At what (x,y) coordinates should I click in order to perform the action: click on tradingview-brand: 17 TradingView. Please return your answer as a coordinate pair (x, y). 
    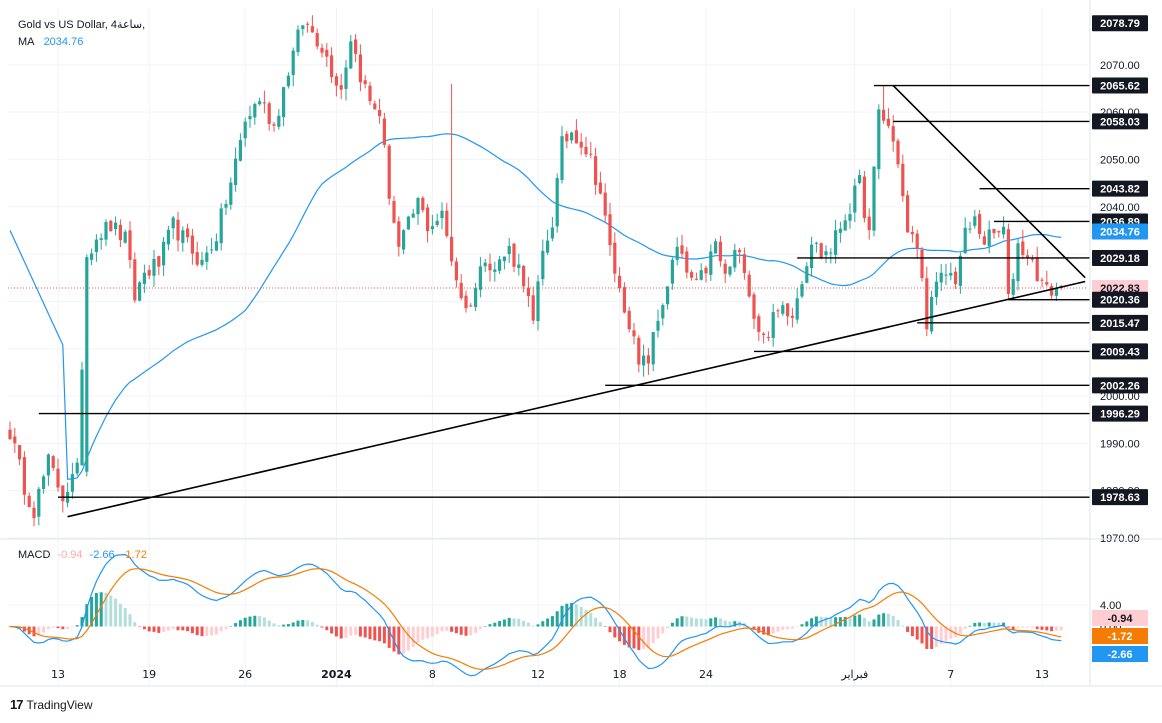
    Looking at the image, I should click on (51, 704).